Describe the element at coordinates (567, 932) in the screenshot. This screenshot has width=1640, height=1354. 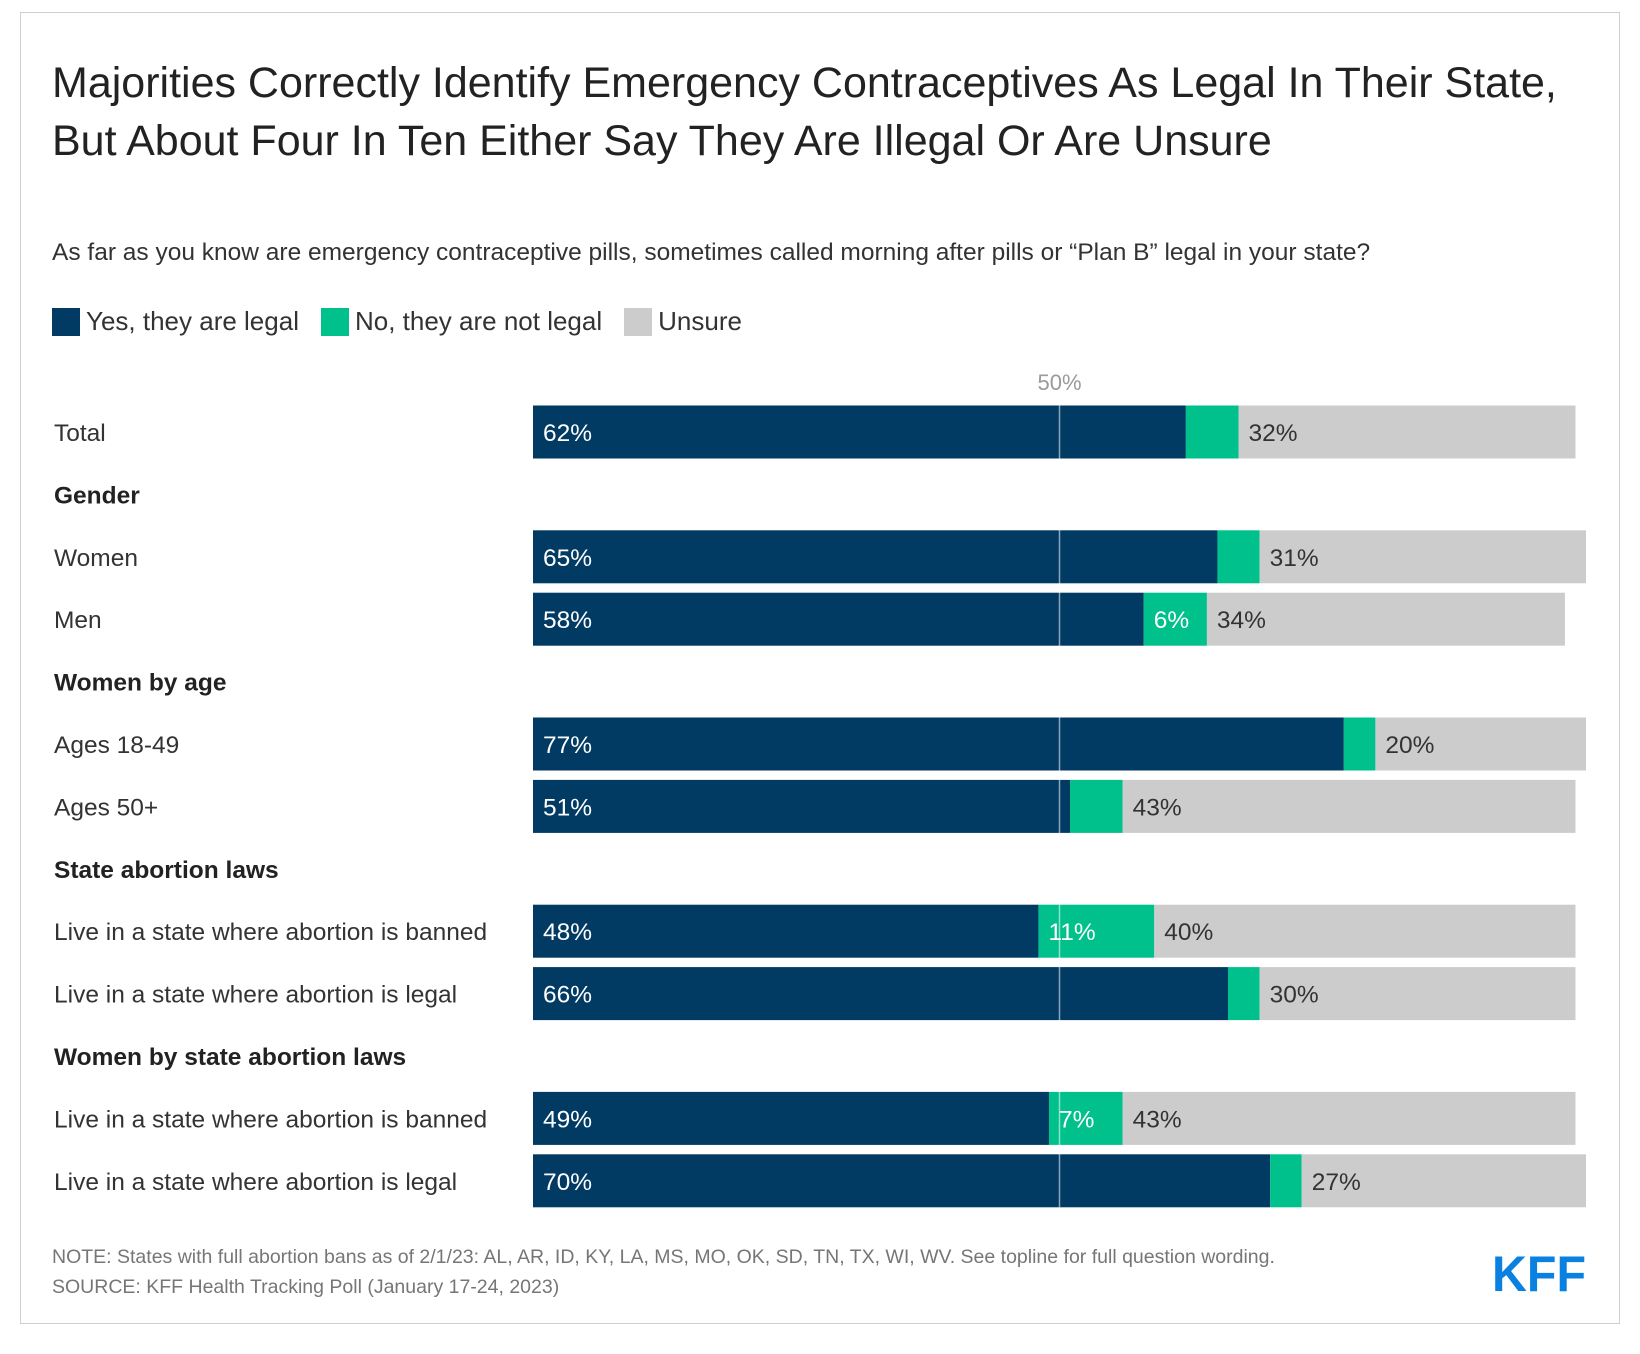
I see `data-label-yes: 48%` at that location.